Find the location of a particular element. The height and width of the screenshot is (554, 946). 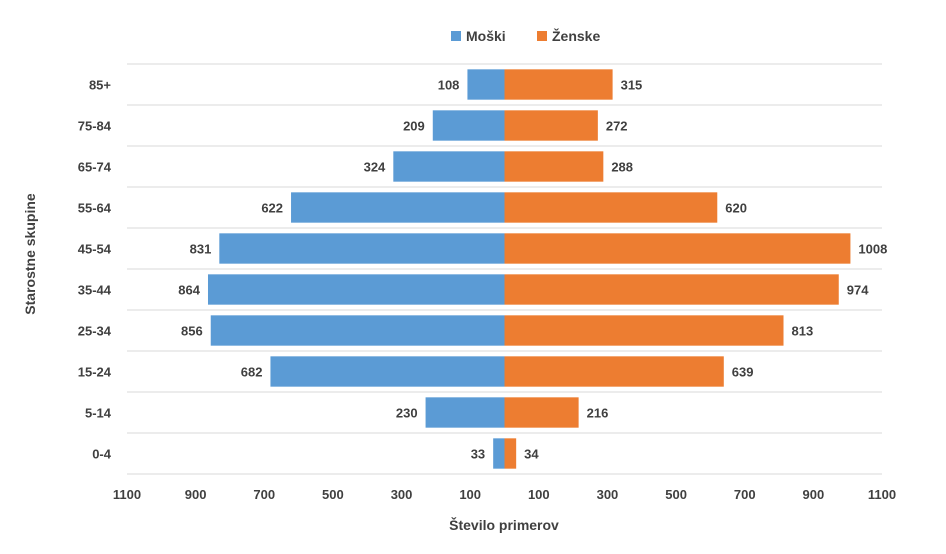

x-axis-ticks: 1100 900 700 500 300 100 100 300 500 700 900 1100 is located at coordinates (504, 494).